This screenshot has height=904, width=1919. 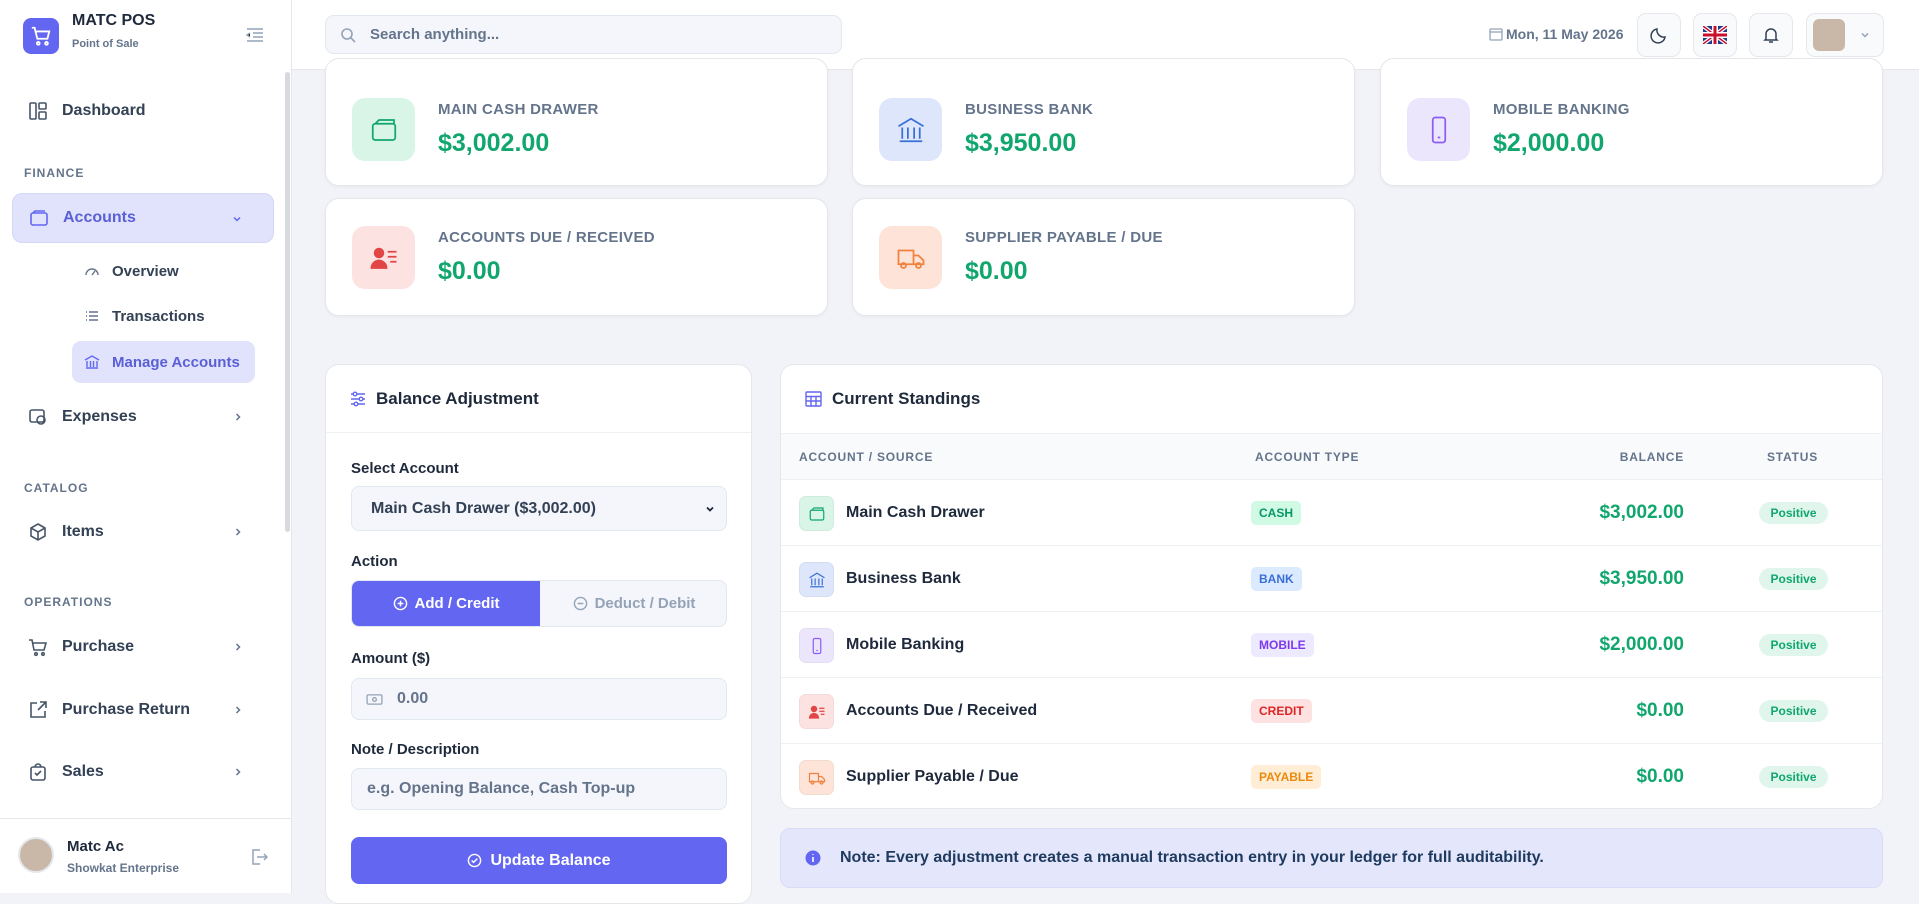 I want to click on nav-purchase-return: Purchase Return, so click(x=143, y=710).